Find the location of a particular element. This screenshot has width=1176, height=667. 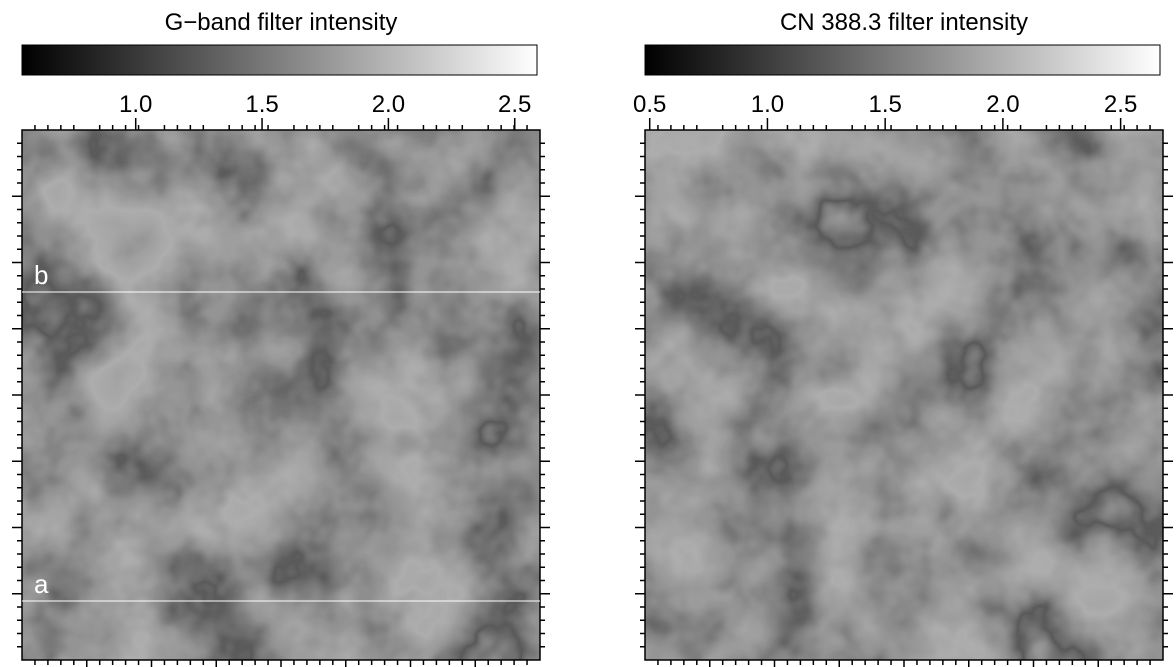

cut-label: b is located at coordinates (41, 275).